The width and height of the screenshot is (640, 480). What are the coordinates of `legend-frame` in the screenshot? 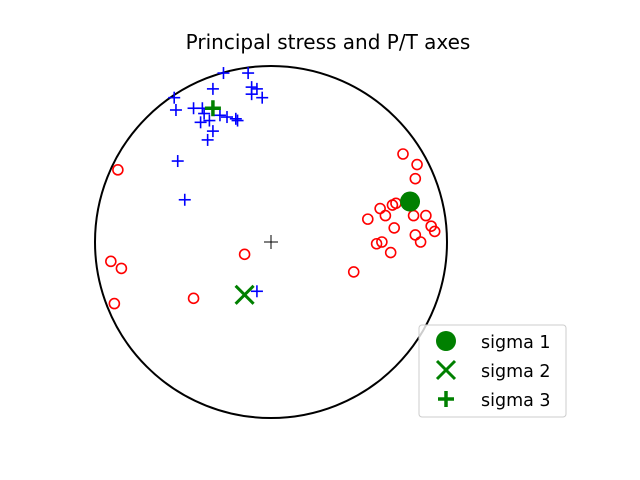 It's located at (492, 371).